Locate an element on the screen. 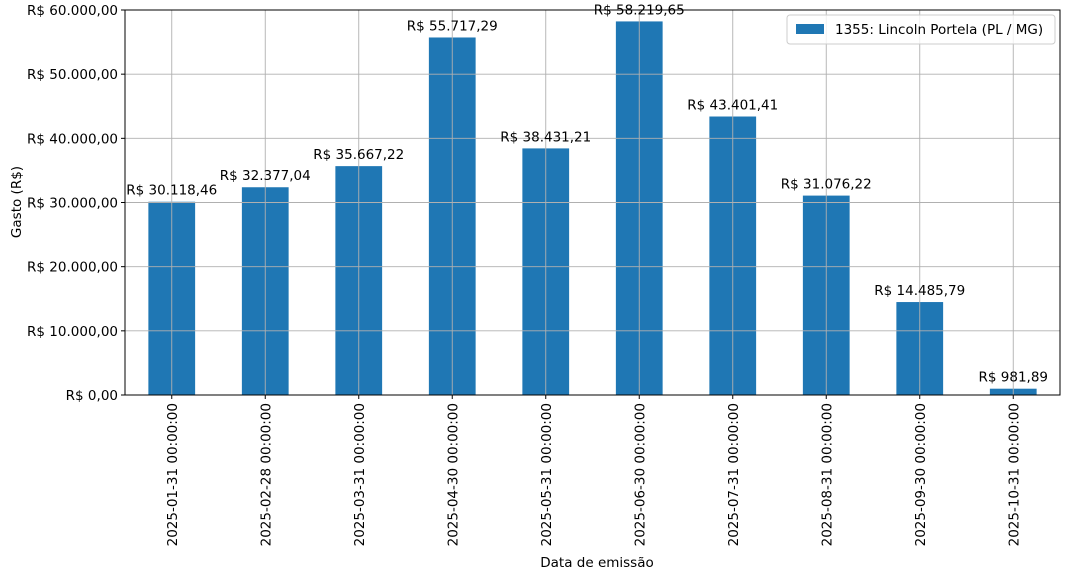 This screenshot has height=580, width=1072. x-tick-label: 2025-01-31 00:00:00 is located at coordinates (173, 474).